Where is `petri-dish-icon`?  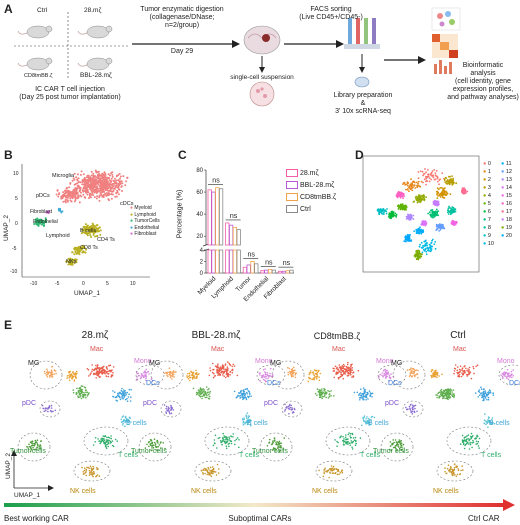 petri-dish-icon is located at coordinates (262, 94).